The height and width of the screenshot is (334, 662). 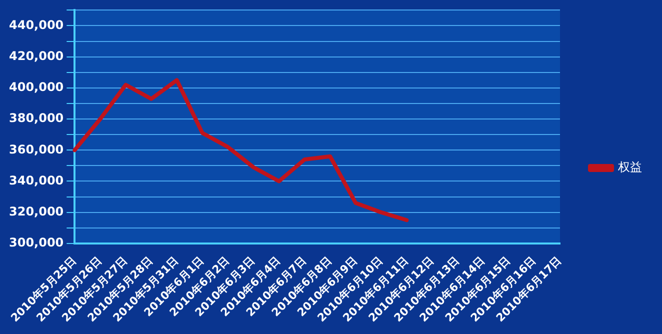 What do you see at coordinates (36, 180) in the screenshot?
I see `y-tick-label: 340,000` at bounding box center [36, 180].